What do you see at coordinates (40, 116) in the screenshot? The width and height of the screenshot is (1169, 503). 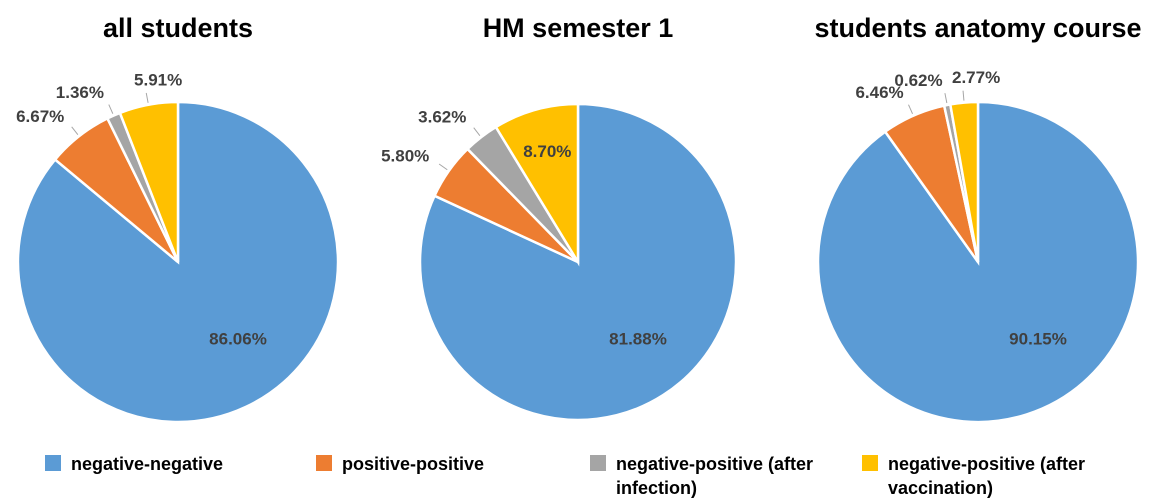 I see `value-label: 6.67%` at bounding box center [40, 116].